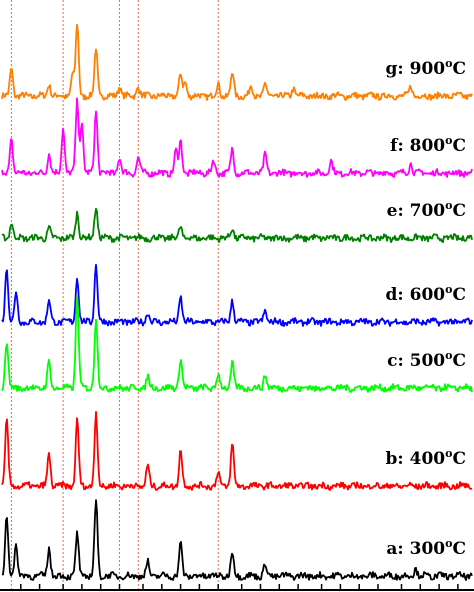  I want to click on series-label-name: d: 600, so click(416, 295).